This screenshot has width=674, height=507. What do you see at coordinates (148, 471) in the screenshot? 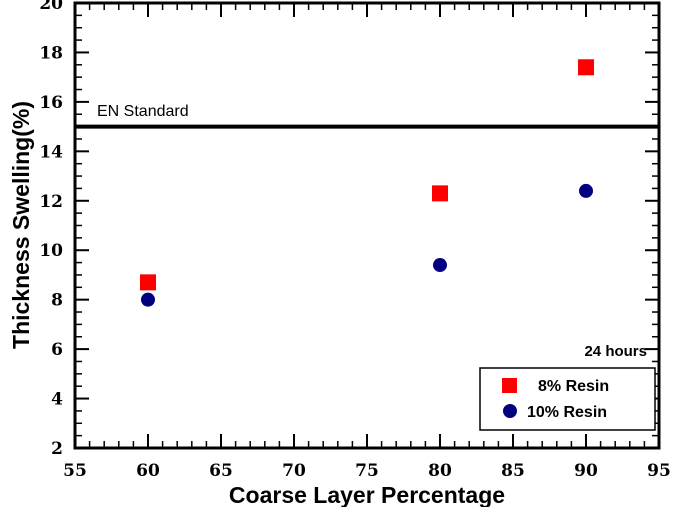
I see `x-tick-label: 60` at bounding box center [148, 471].